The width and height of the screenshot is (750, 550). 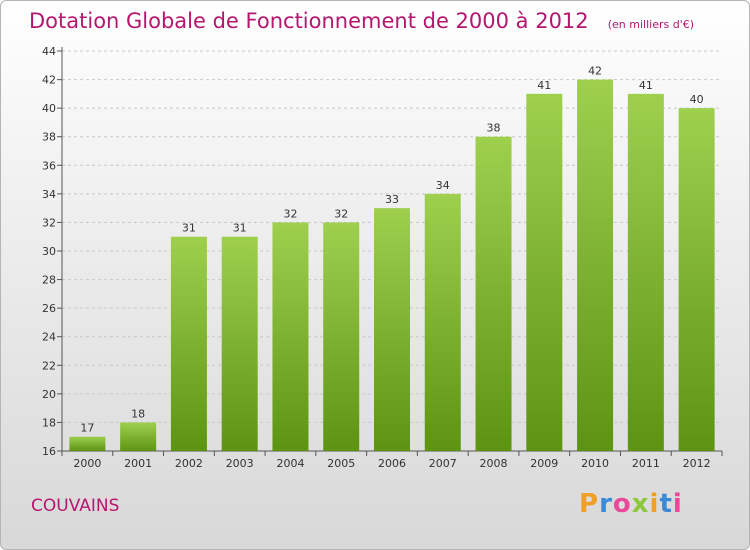 What do you see at coordinates (240, 228) in the screenshot?
I see `data-label-2003: 31` at bounding box center [240, 228].